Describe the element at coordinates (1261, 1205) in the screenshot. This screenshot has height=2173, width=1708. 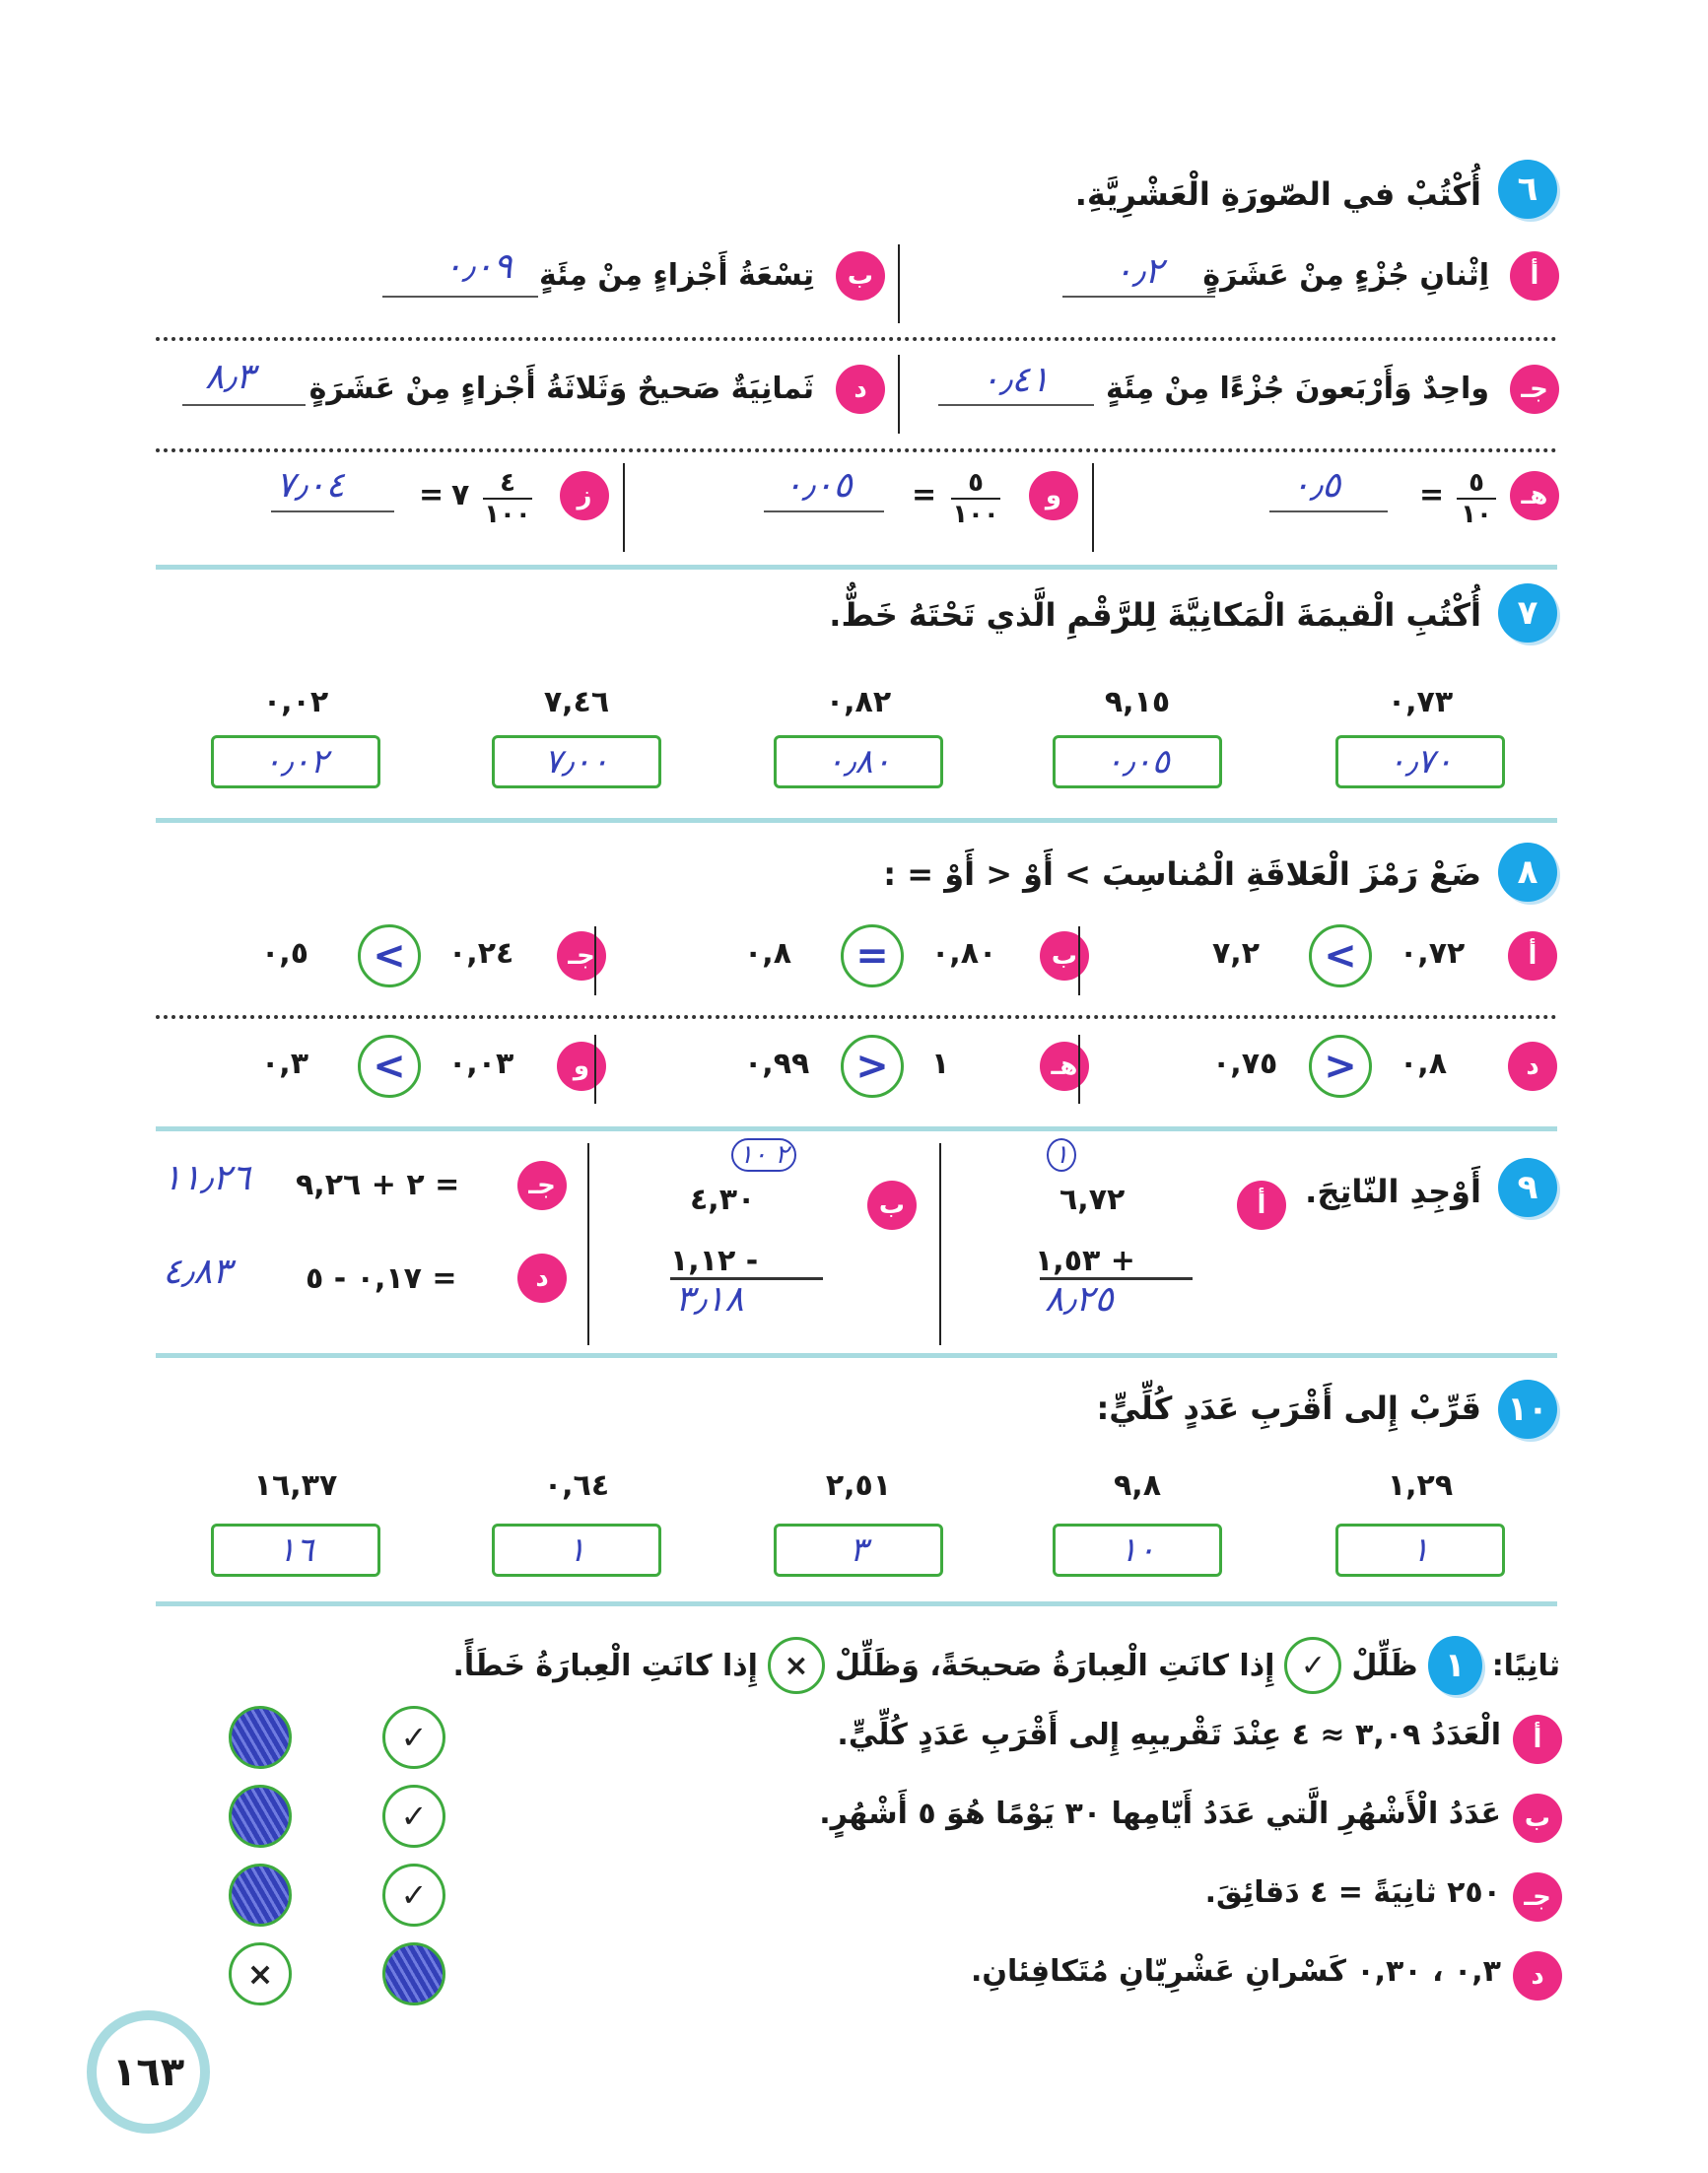
I see `label-a: أ` at that location.